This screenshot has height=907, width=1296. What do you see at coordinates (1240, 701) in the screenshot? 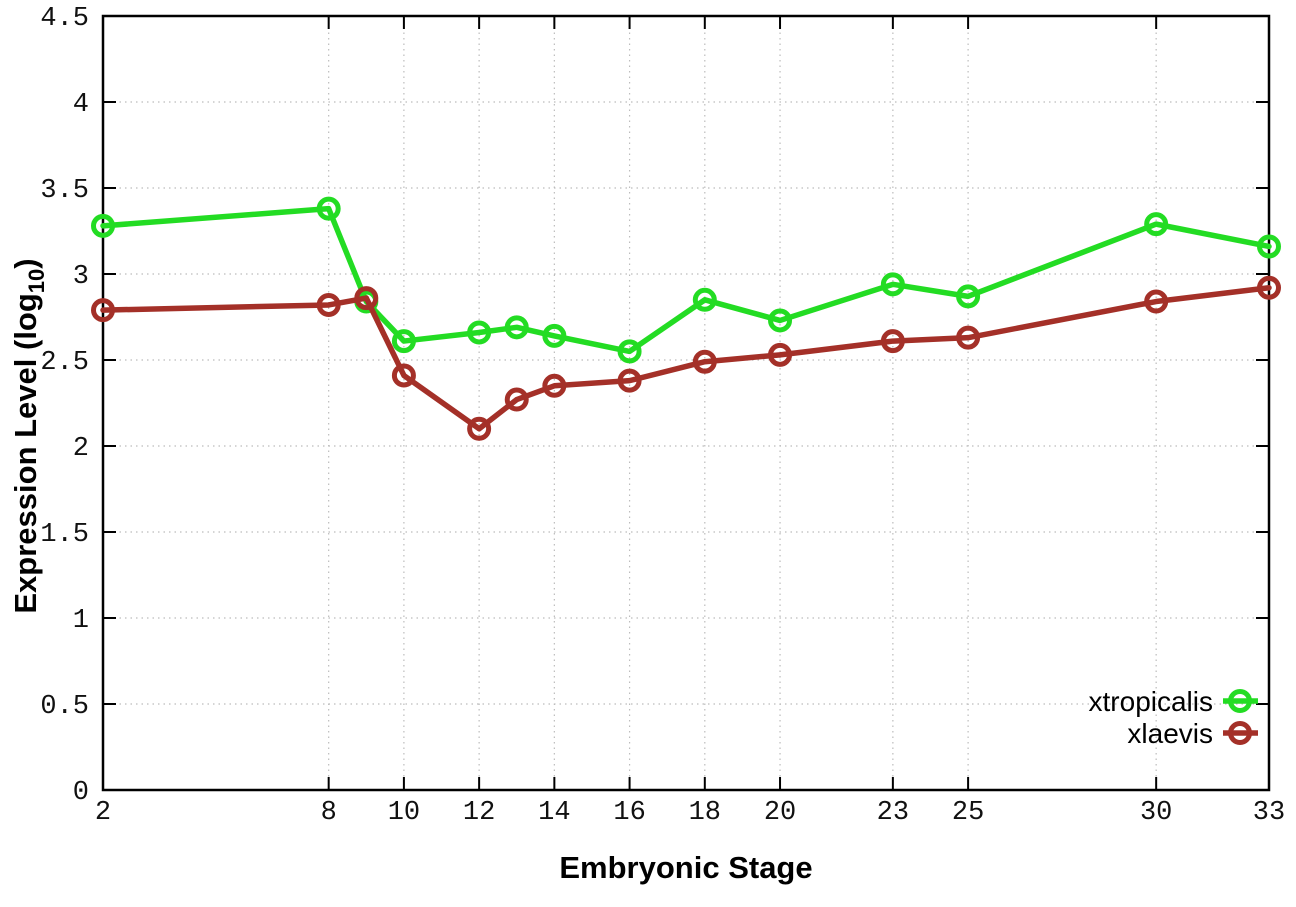
I see `legend-sample-marker-xtropicalis` at bounding box center [1240, 701].